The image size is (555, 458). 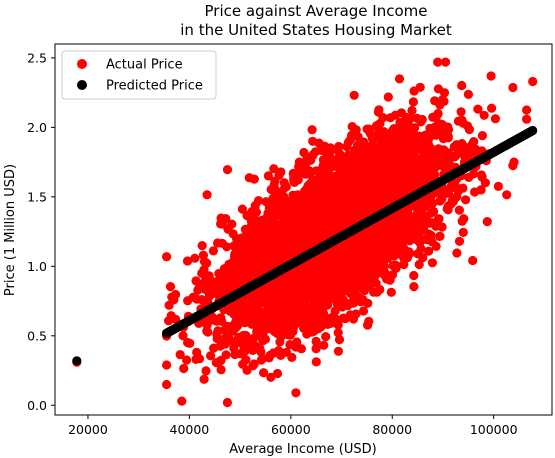 What do you see at coordinates (392, 429) in the screenshot?
I see `x-tick-label: 80000` at bounding box center [392, 429].